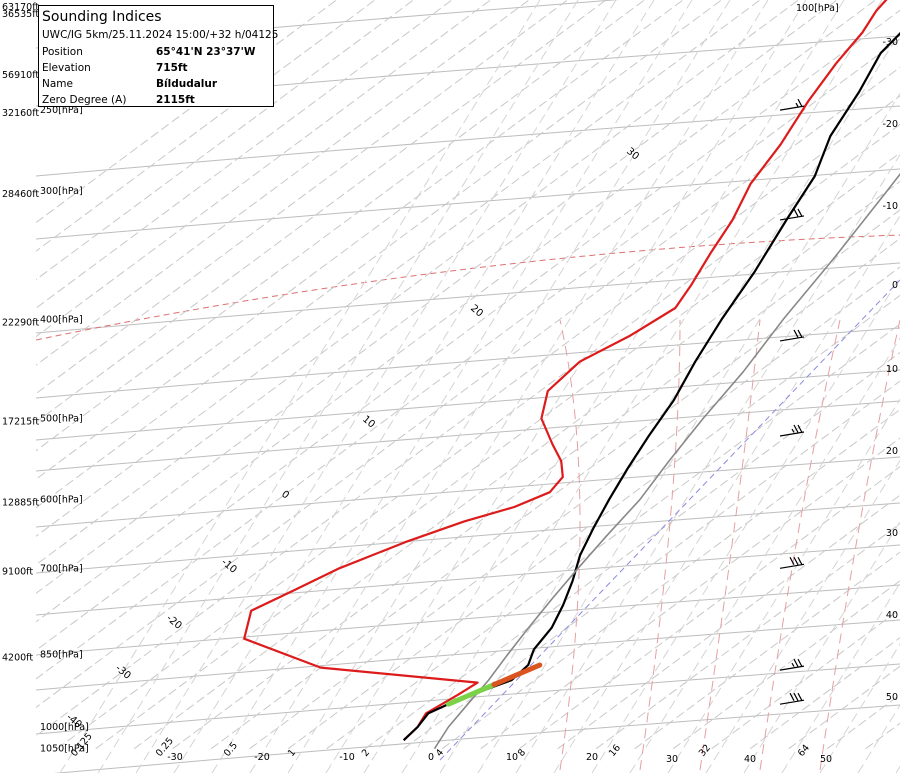  What do you see at coordinates (17, 571) in the screenshot?
I see `height-tick-label: 9100ft` at bounding box center [17, 571].